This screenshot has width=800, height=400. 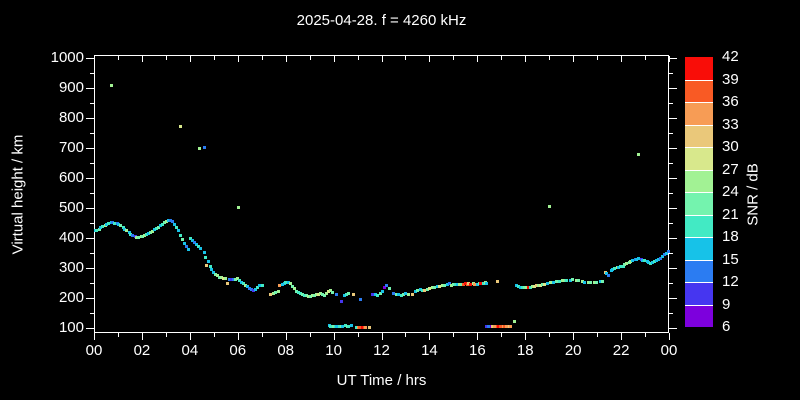 What do you see at coordinates (333, 350) in the screenshot?
I see `x-tick-label: 10` at bounding box center [333, 350].